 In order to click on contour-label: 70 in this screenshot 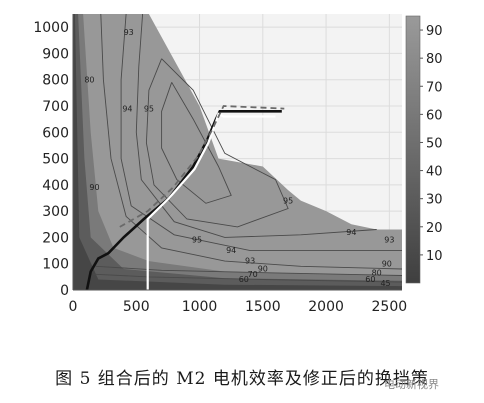, I will do `click(253, 274)`.